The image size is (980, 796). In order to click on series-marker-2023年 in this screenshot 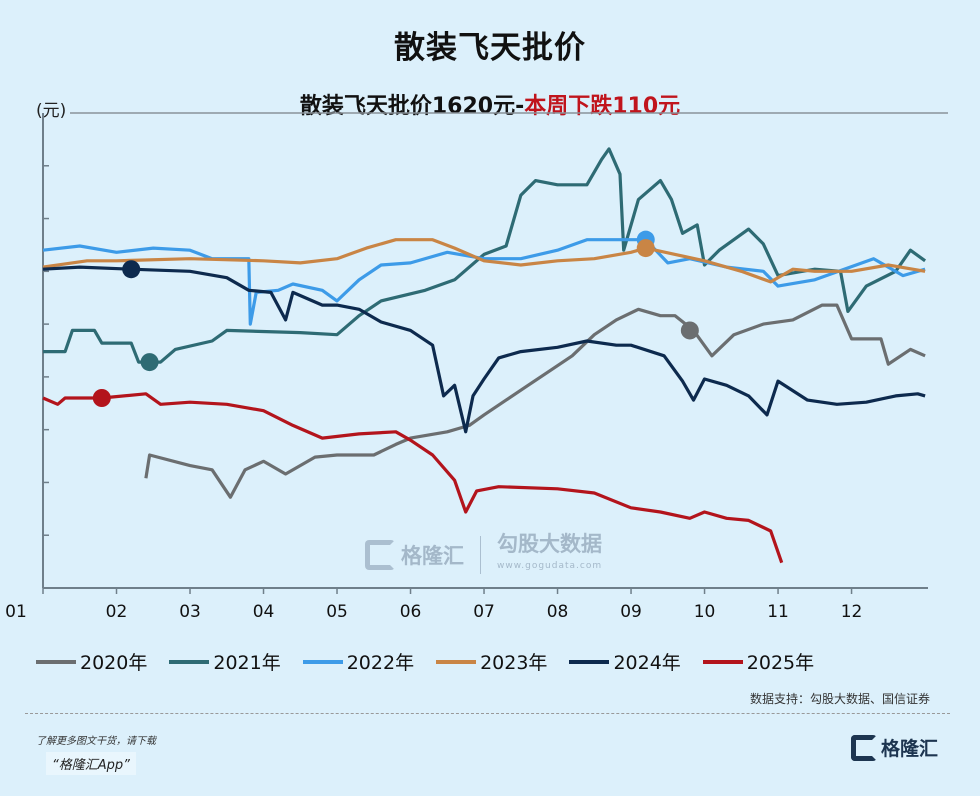, I will do `click(645, 248)`.